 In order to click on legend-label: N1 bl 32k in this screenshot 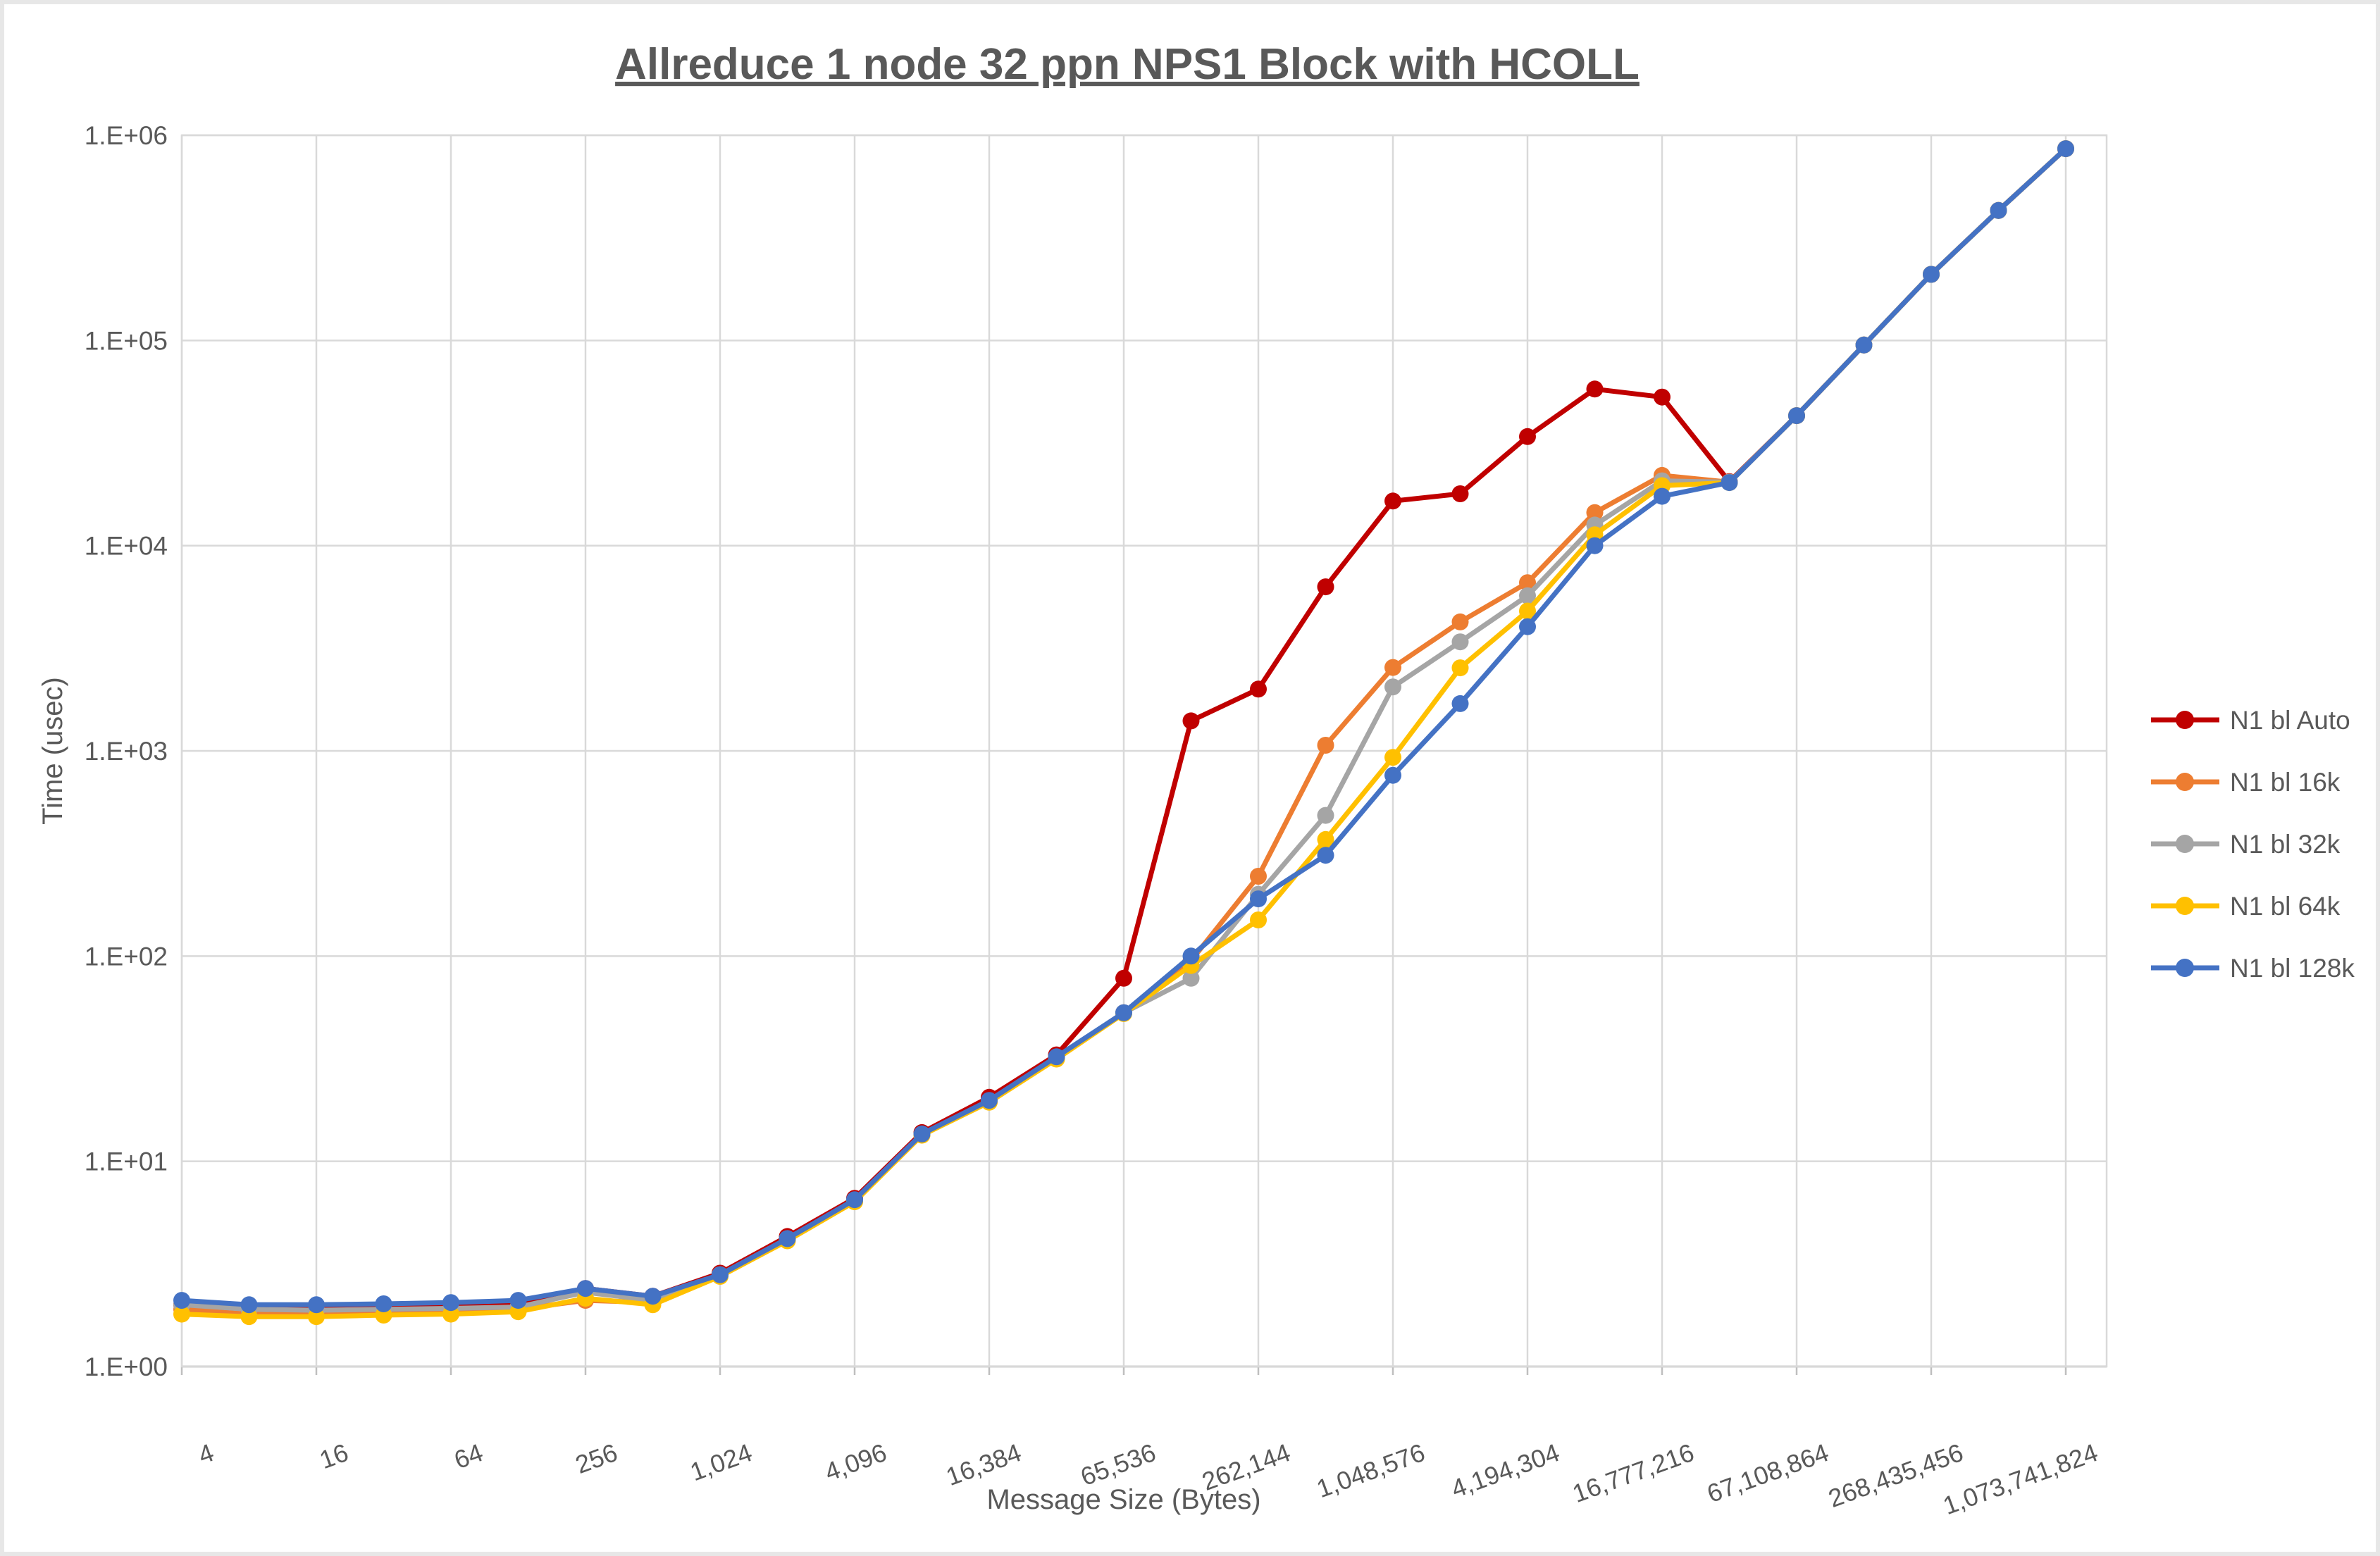, I will do `click(2285, 844)`.